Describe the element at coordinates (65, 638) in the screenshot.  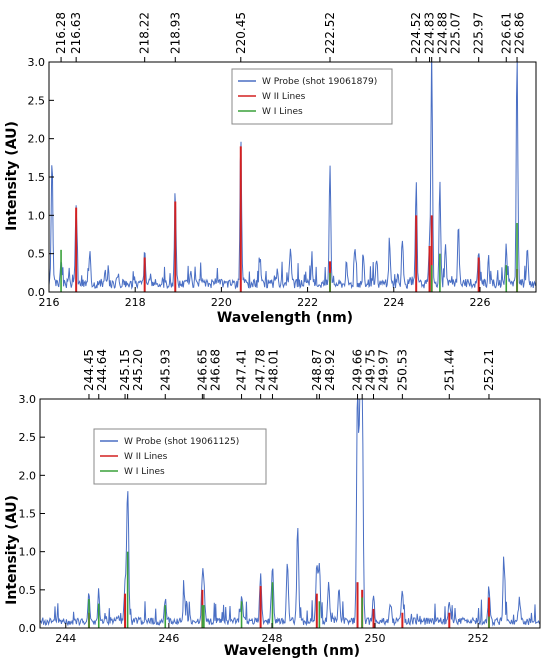
I see `x-tick-label: 244` at that location.